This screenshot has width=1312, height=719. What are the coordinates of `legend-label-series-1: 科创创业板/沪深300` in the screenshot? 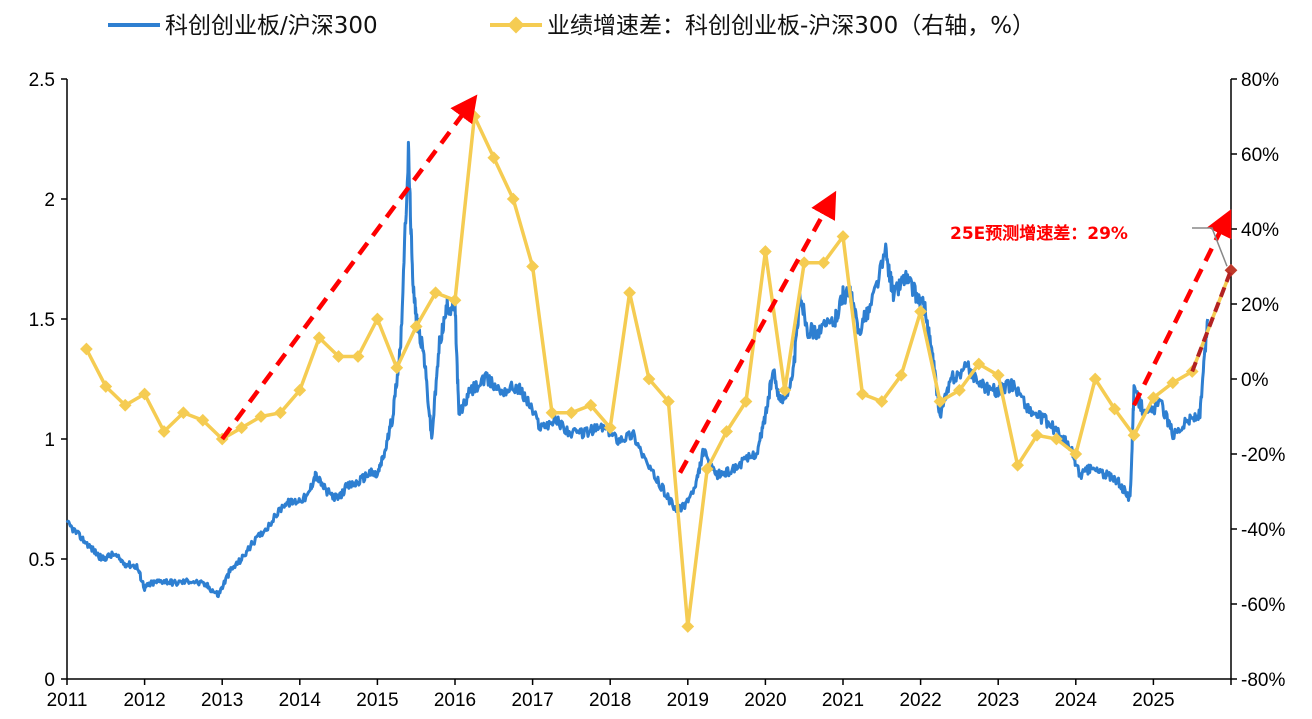 It's located at (271, 26).